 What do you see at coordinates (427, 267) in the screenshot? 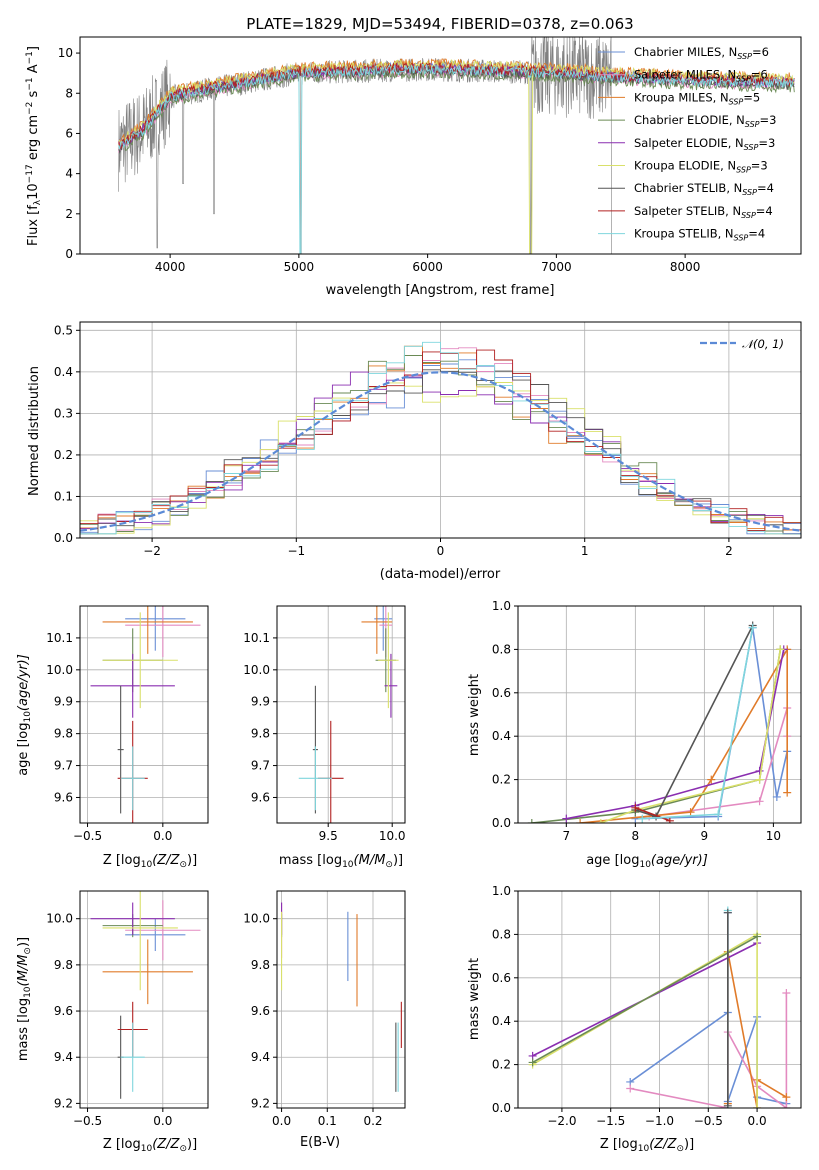
I see `x-tick-label: 6000` at bounding box center [427, 267].